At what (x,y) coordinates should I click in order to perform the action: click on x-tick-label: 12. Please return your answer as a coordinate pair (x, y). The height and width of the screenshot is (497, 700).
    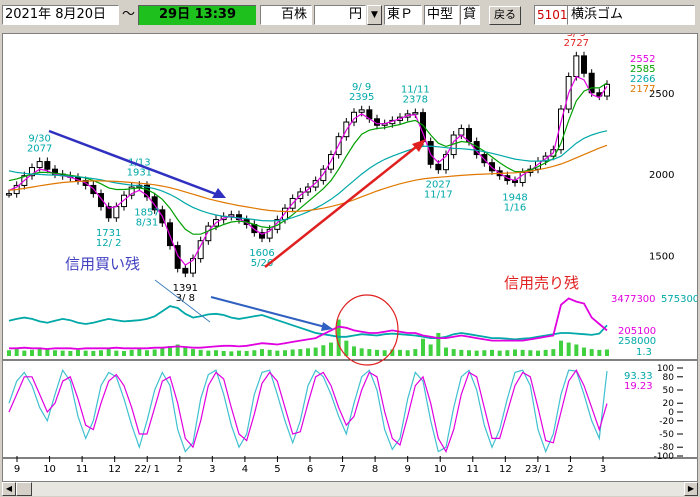
    Looking at the image, I should click on (505, 469).